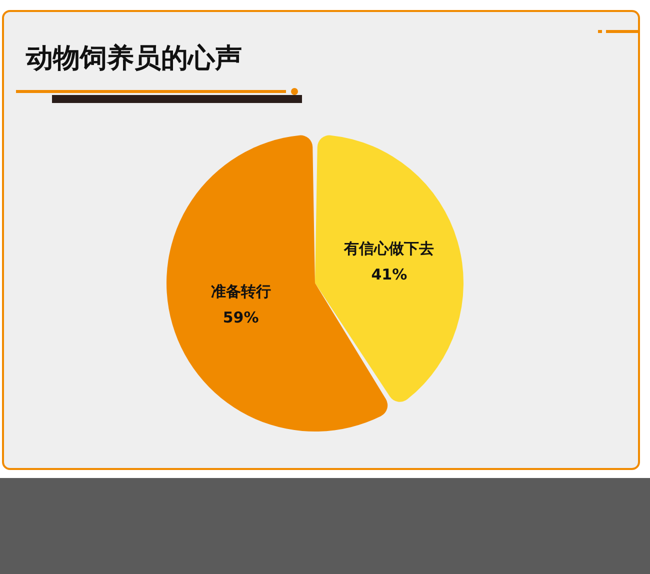 This screenshot has width=650, height=574. I want to click on data-label: 41%, so click(389, 274).